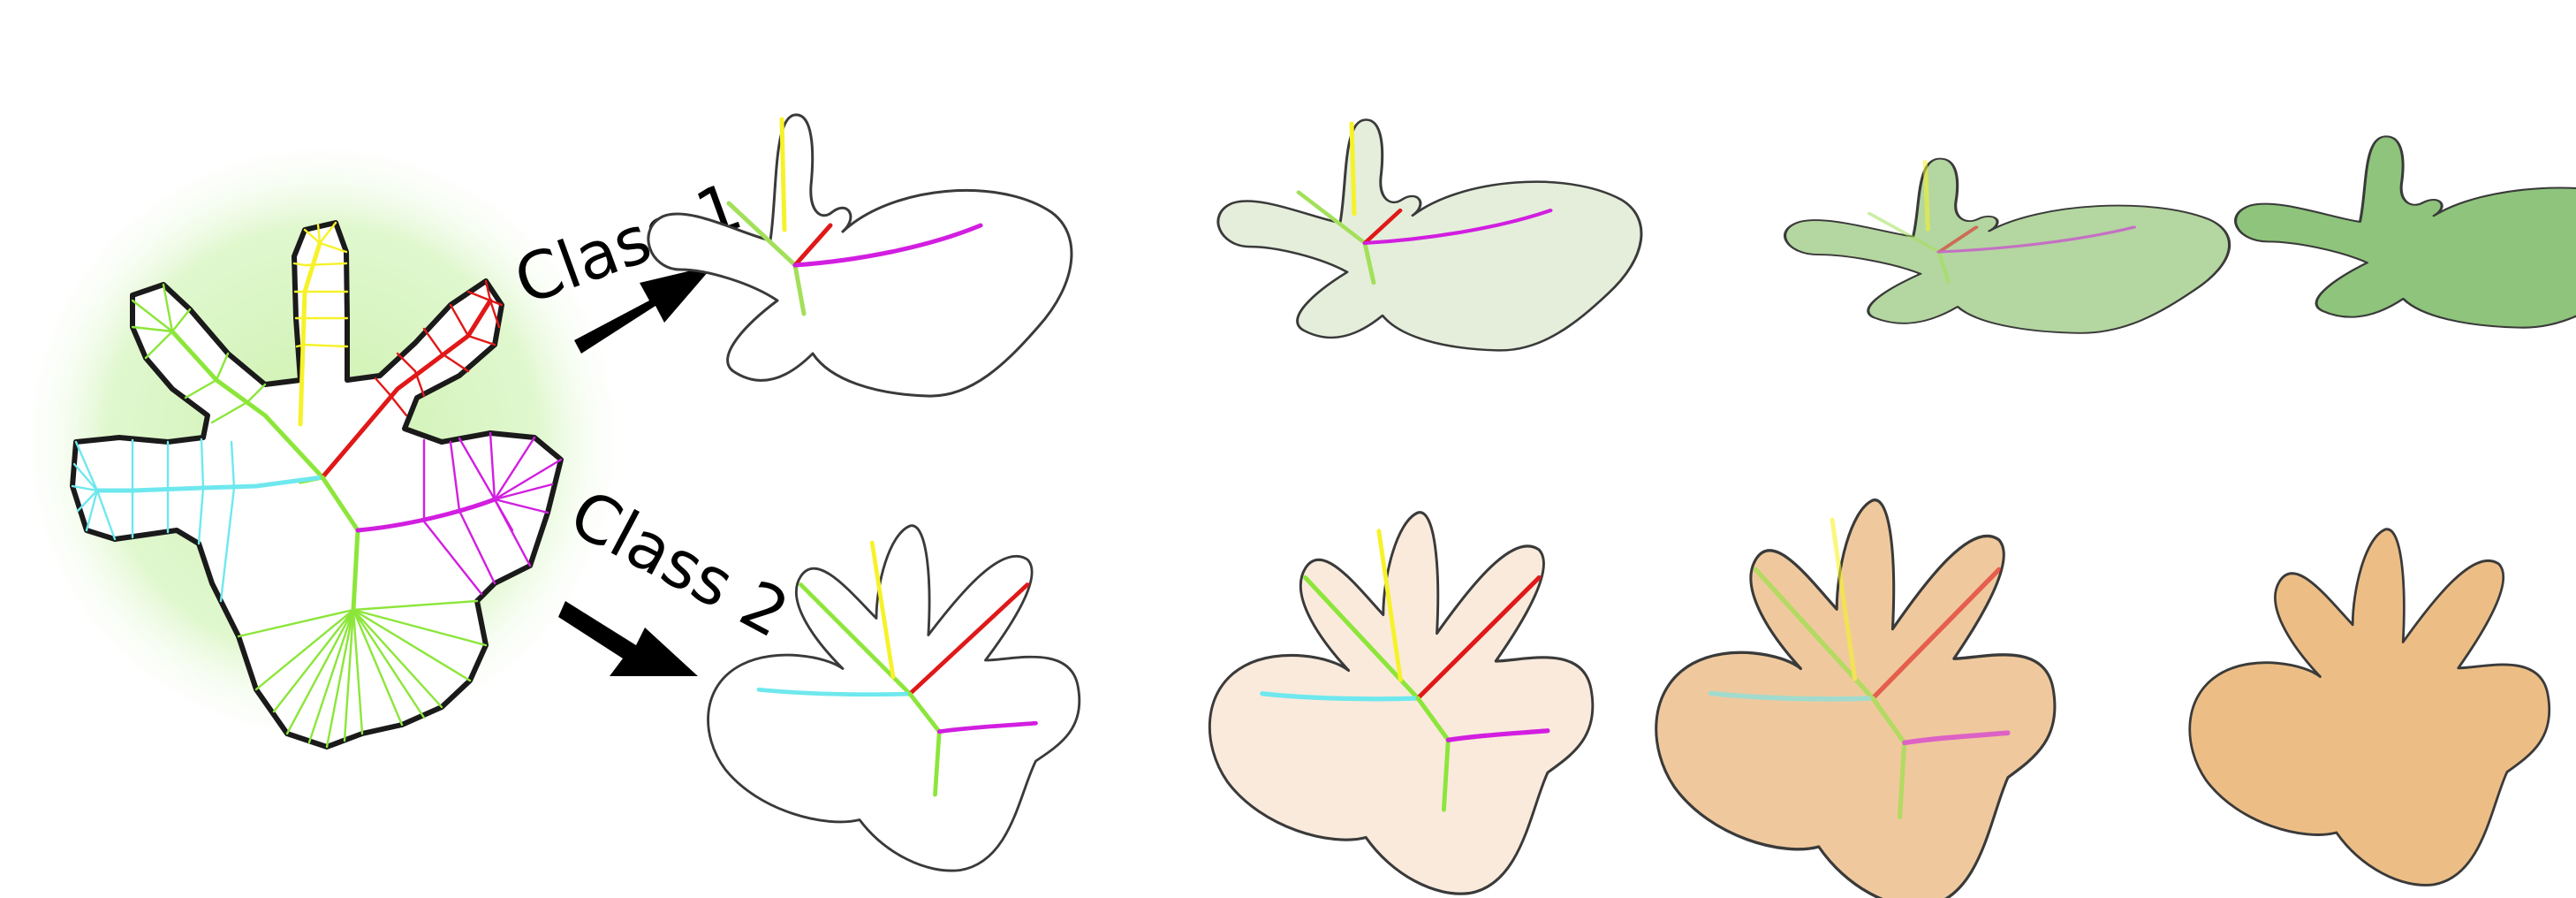 Image resolution: width=2576 pixels, height=898 pixels. Describe the element at coordinates (644, 310) in the screenshot. I see `class-1-arrow` at that location.